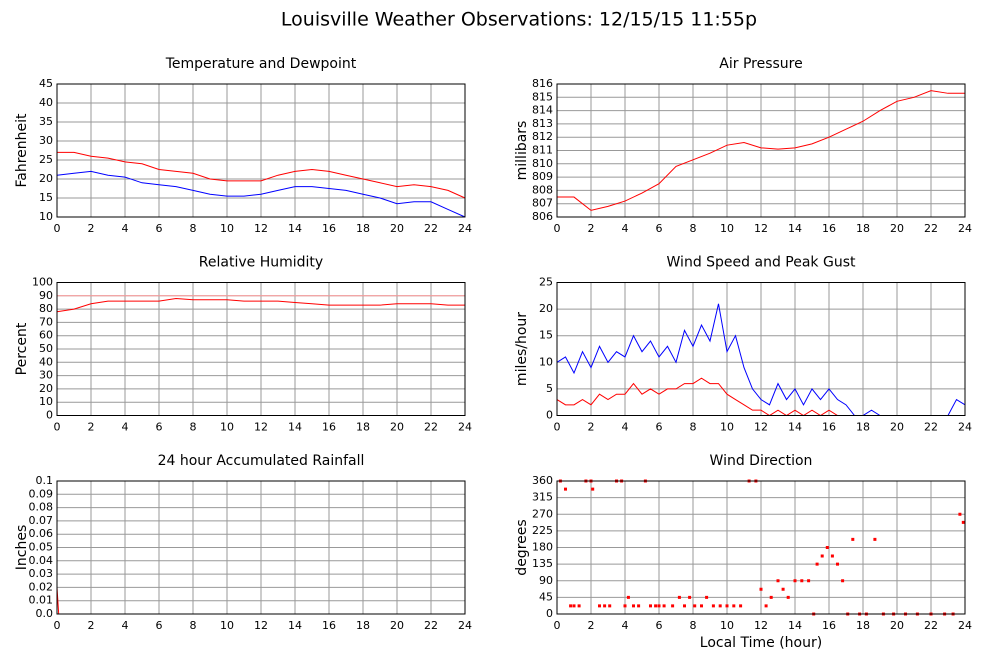  What do you see at coordinates (549, 388) in the screenshot?
I see `y-tick-label: 5` at bounding box center [549, 388].